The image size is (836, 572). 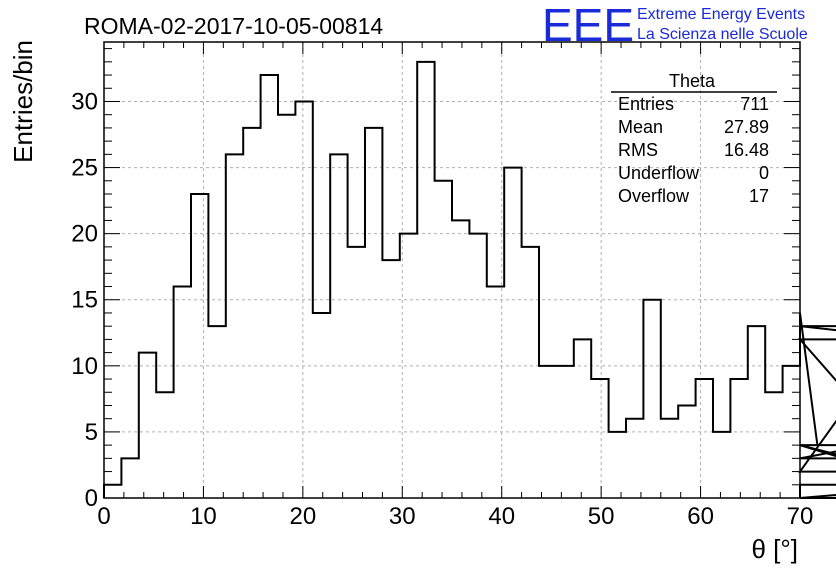 I want to click on chart-title: ROMA-02-2017-10-05-00814, so click(x=233, y=26).